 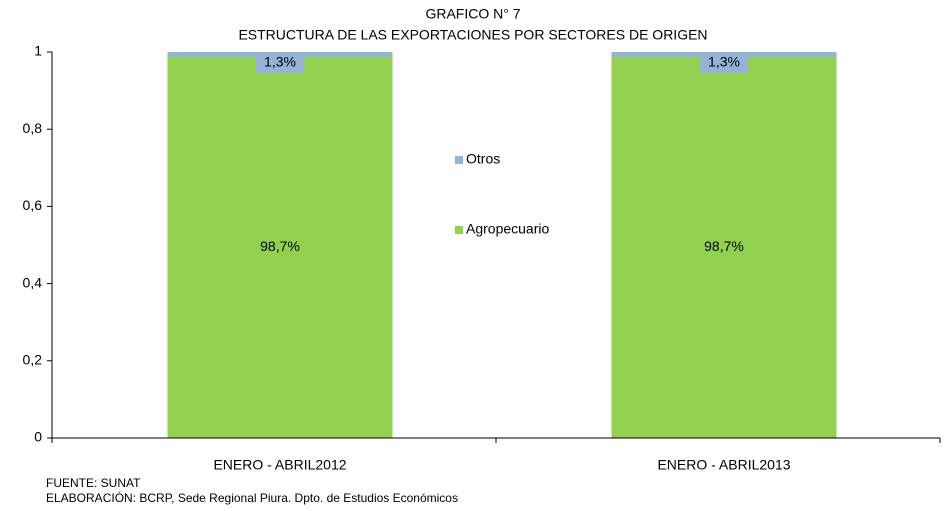 What do you see at coordinates (33, 360) in the screenshot?
I see `y-tick-label: 0,2` at bounding box center [33, 360].